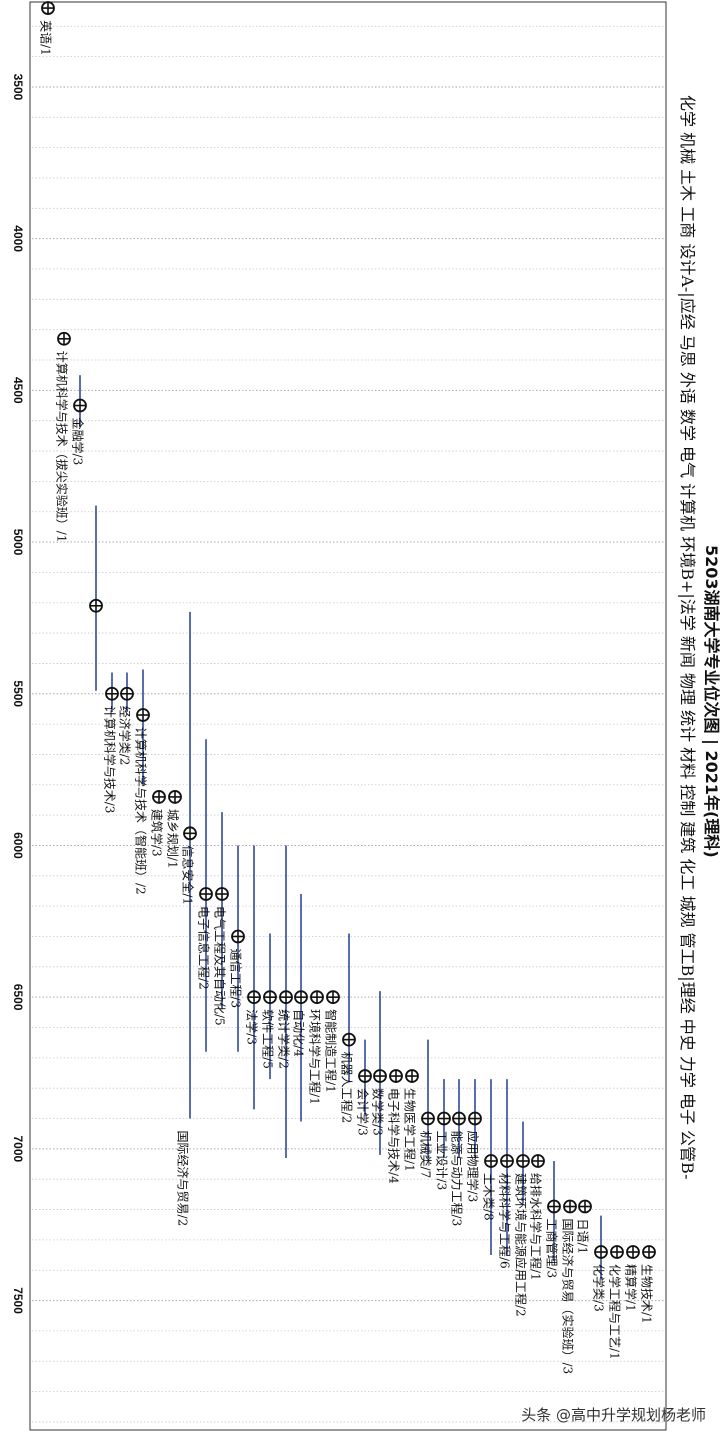 This screenshot has width=720, height=1435. Describe the element at coordinates (157, 833) in the screenshot. I see `data-label: 建筑学/3` at that location.